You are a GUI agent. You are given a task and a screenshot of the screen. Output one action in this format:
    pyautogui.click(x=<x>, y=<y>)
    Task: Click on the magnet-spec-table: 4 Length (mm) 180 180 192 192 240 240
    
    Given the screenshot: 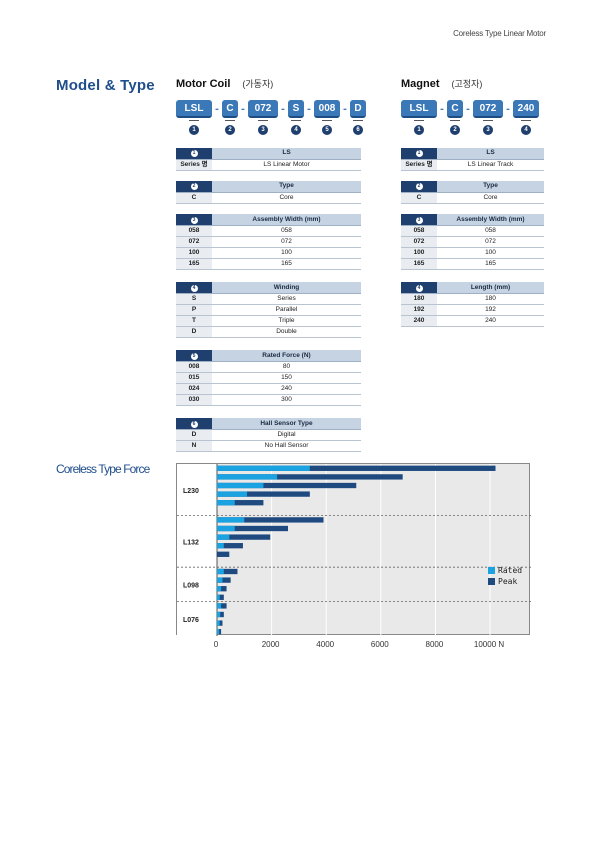 What is the action you would take?
    pyautogui.click(x=472, y=304)
    